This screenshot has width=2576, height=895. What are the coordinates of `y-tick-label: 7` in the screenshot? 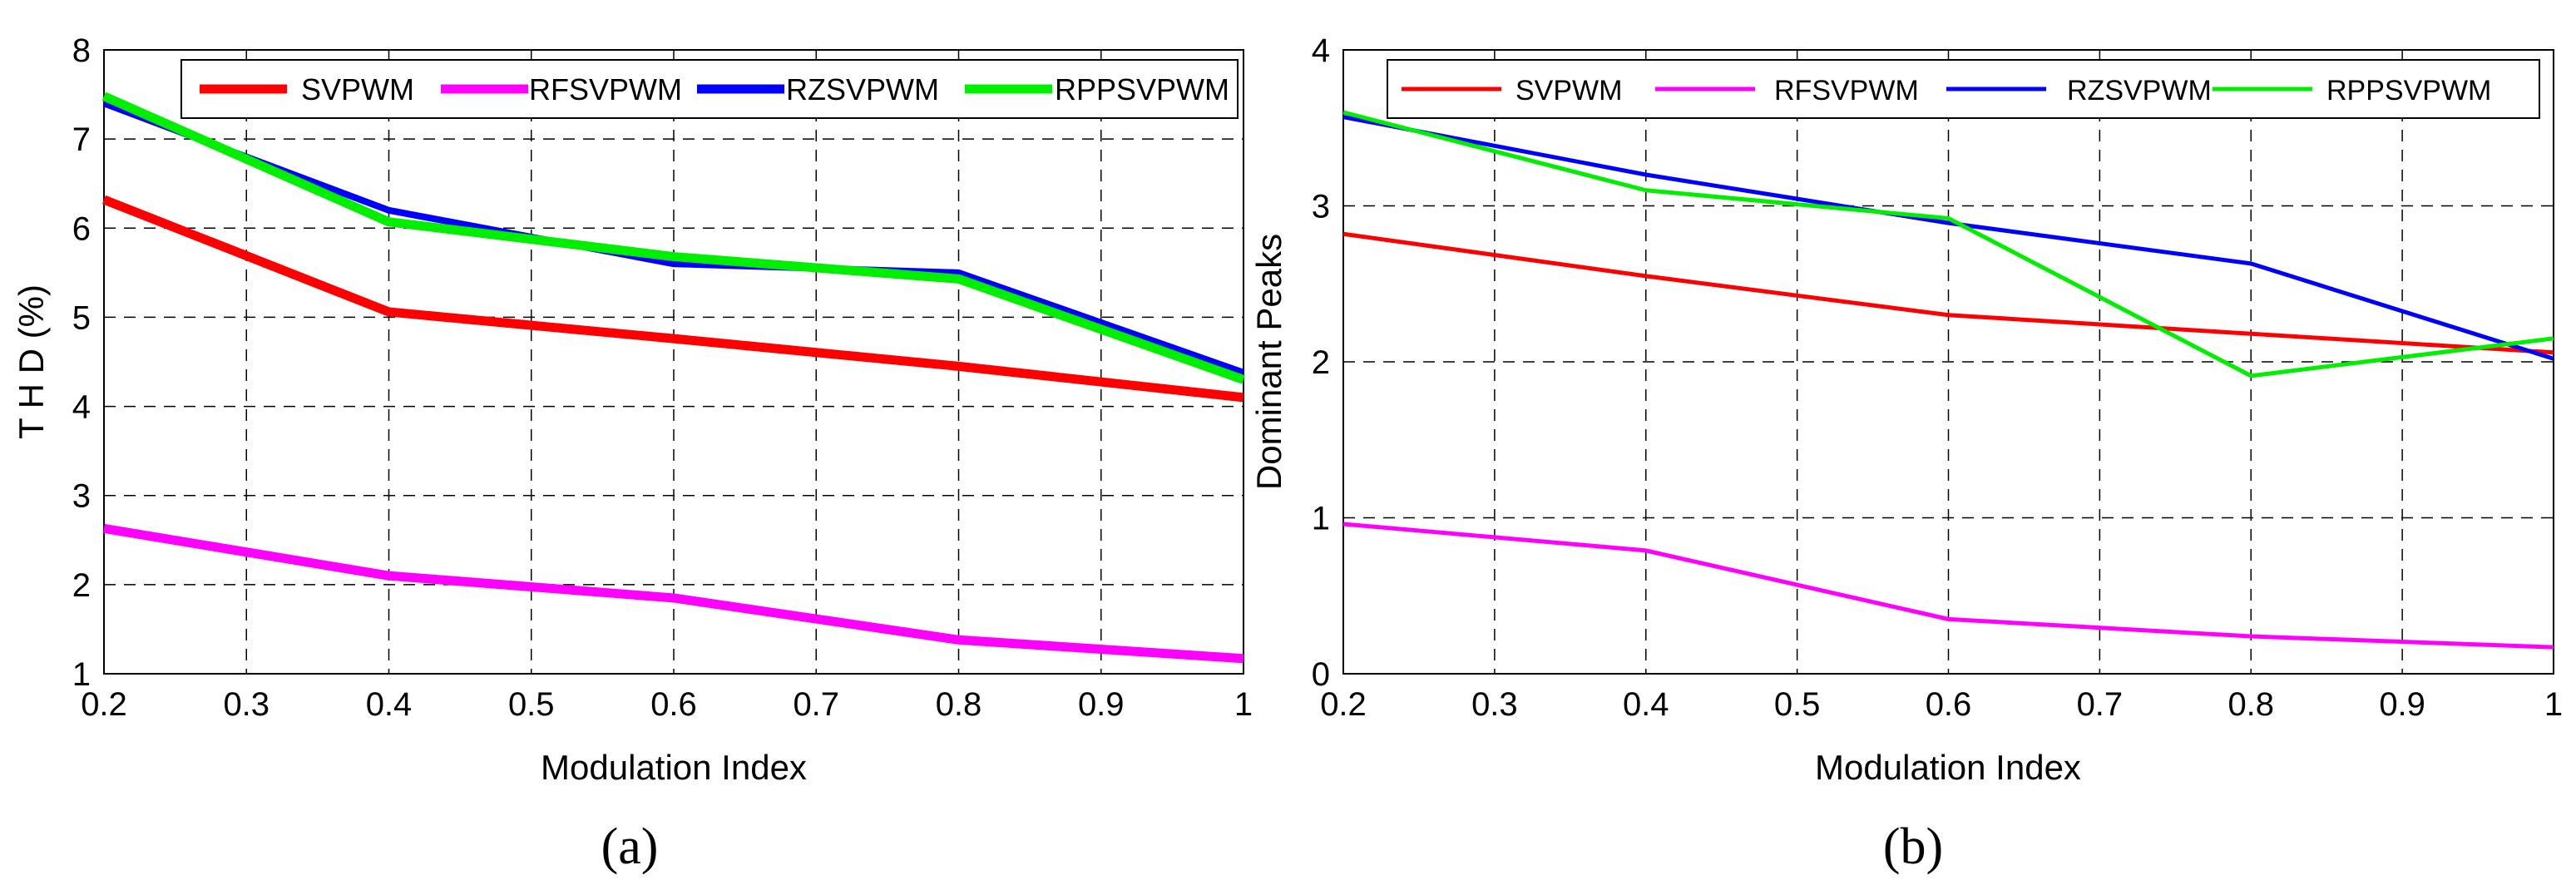 It's located at (81, 139).